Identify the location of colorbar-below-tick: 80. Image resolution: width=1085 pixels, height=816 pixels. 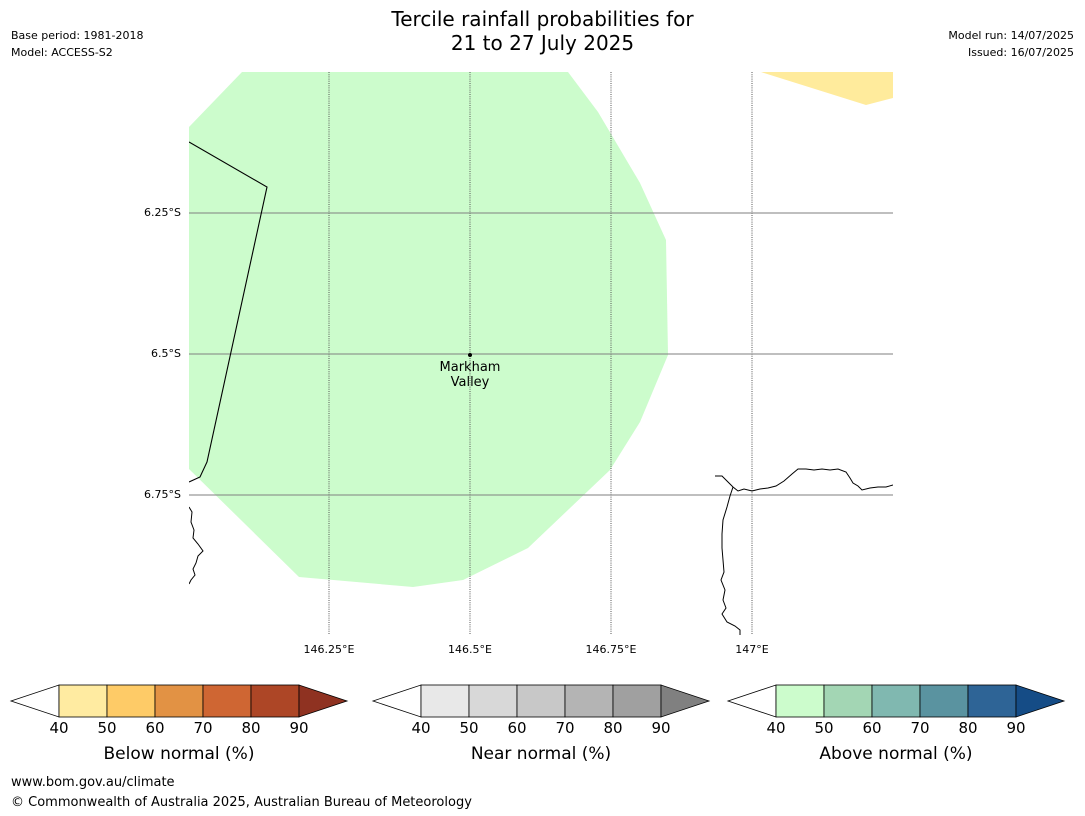
(251, 728).